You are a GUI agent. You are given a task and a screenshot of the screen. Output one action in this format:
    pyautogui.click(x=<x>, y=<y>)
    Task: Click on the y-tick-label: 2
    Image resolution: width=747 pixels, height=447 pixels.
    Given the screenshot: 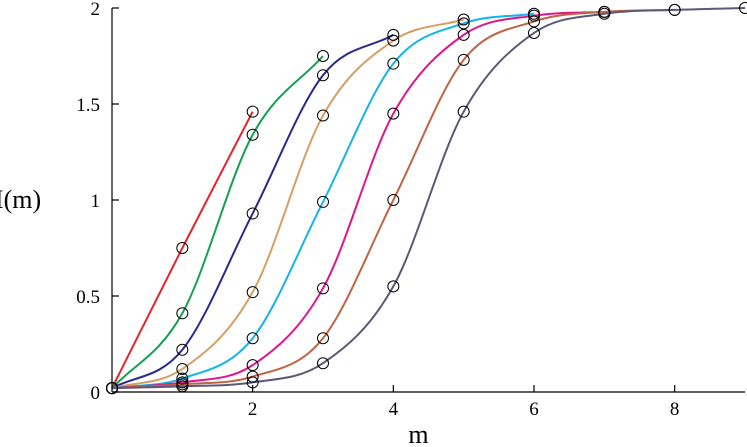 What is the action you would take?
    pyautogui.click(x=96, y=10)
    